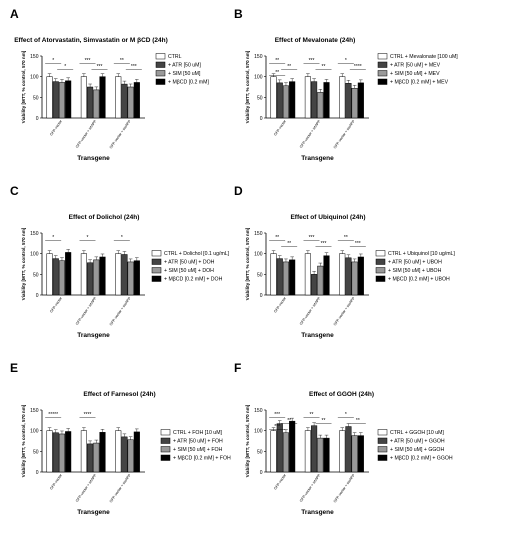 This screenshot has width=509, height=550. Describe the element at coordinates (421, 254) in the screenshot. I see `legend-label: CTRL + Ubiquinol [10 ug/mL]` at that location.